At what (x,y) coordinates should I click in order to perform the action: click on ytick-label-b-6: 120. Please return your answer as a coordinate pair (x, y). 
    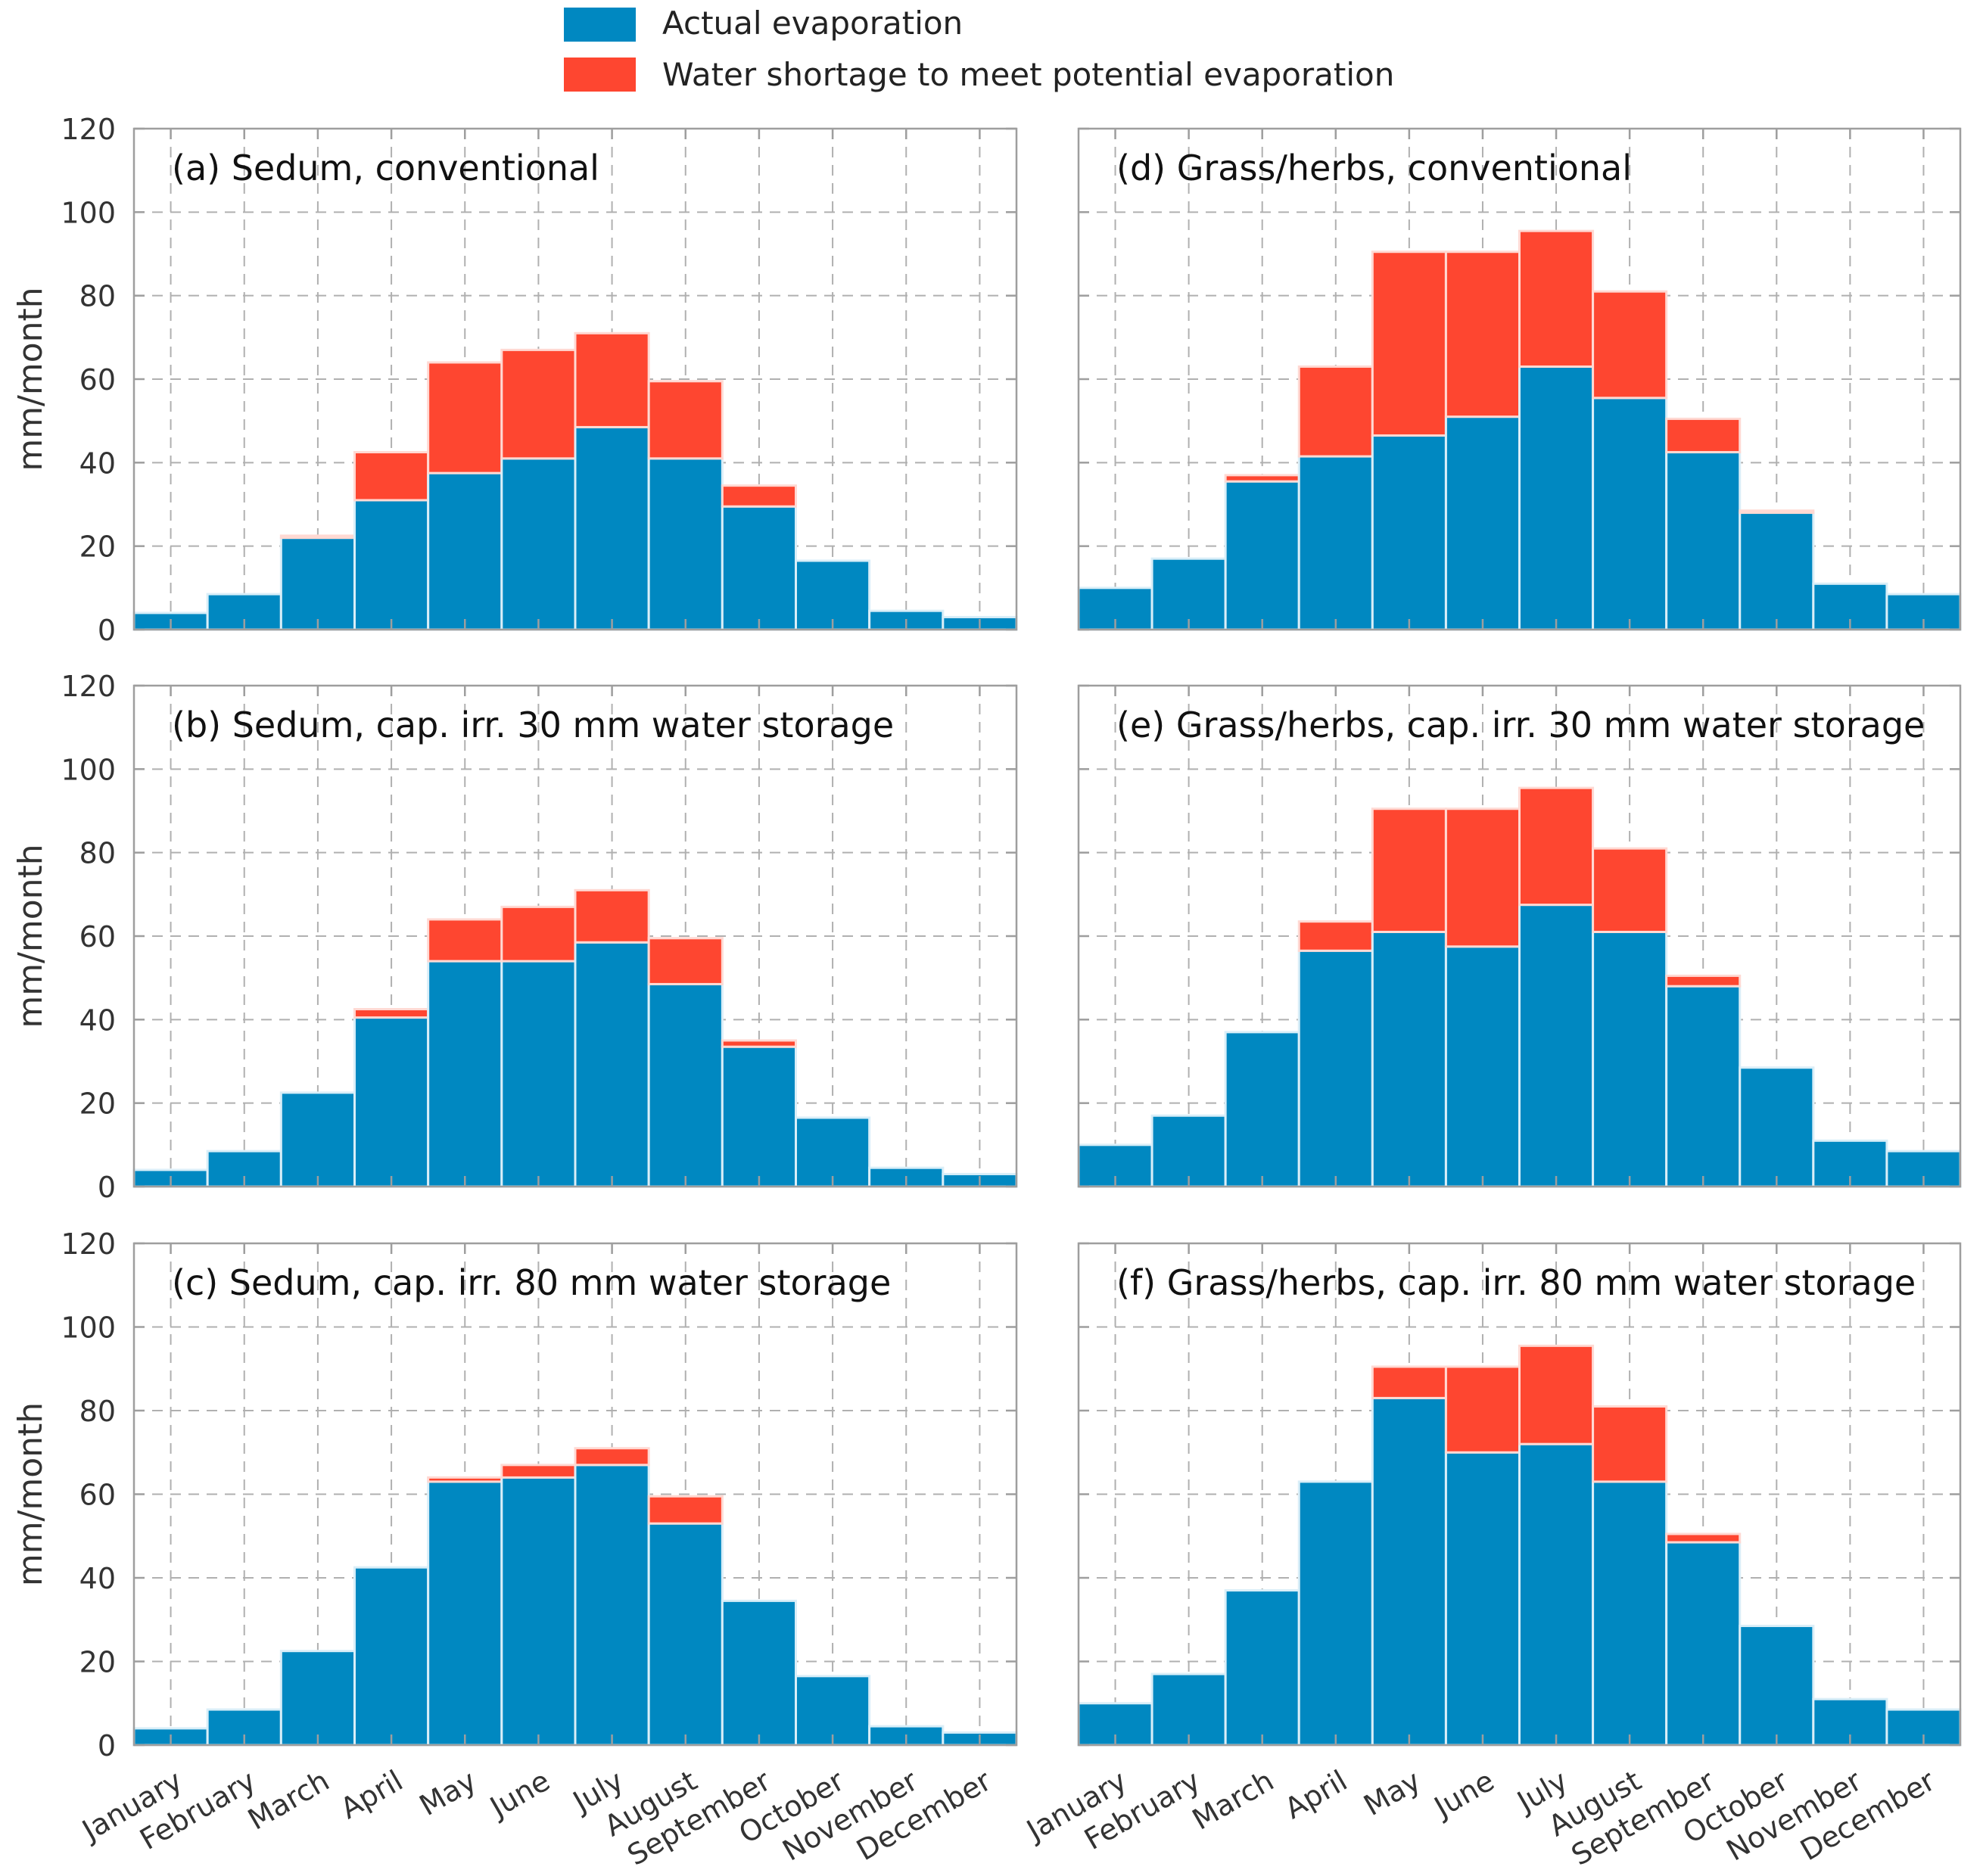
    Looking at the image, I should click on (88, 686).